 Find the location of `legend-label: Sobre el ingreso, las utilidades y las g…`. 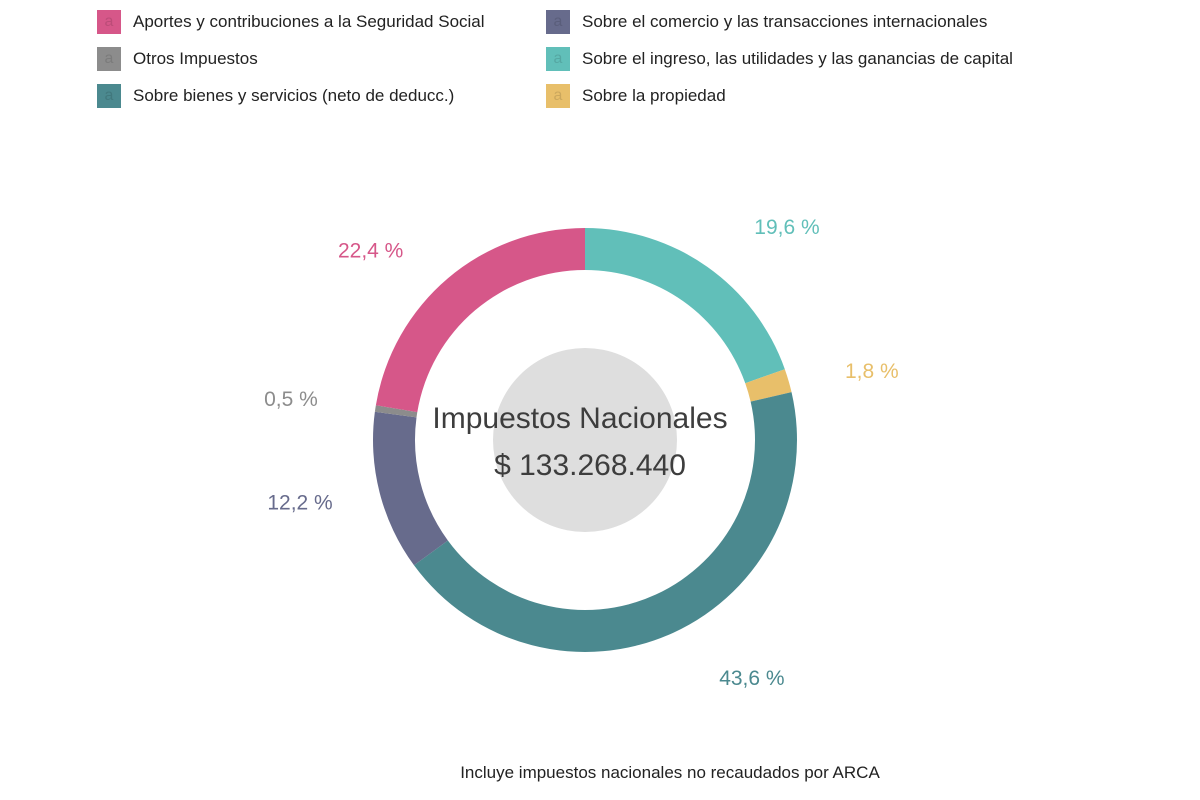

legend-label: Sobre el ingreso, las utilidades y las g… is located at coordinates (797, 58).